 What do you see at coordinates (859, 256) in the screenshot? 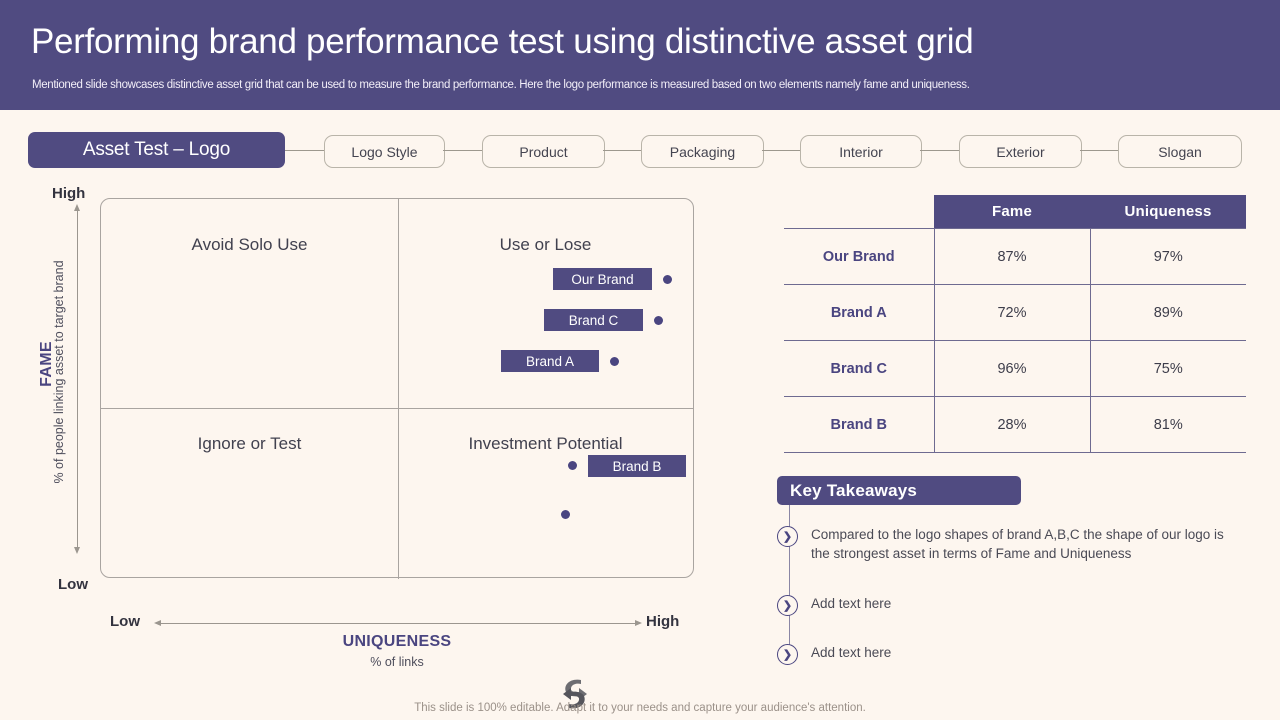
I see `table-cell-brand: Our Brand` at bounding box center [859, 256].